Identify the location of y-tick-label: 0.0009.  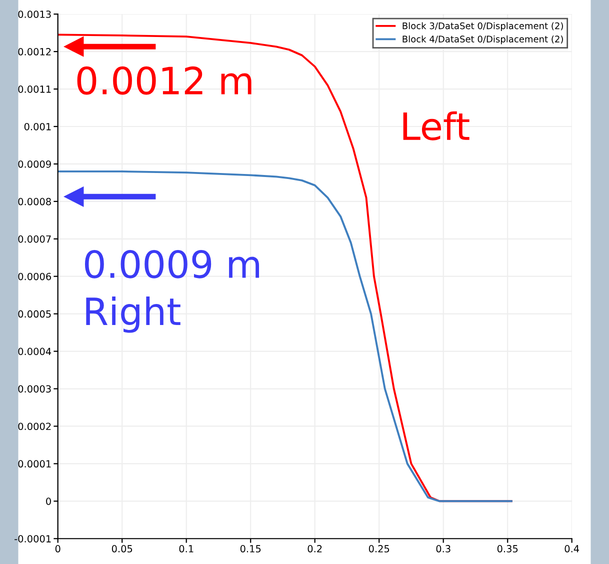
(34, 164).